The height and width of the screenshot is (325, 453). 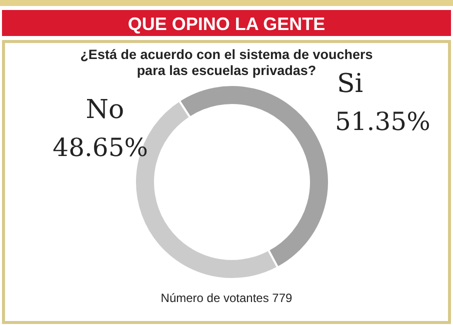 I want to click on data-label: 48.65%, so click(x=100, y=147).